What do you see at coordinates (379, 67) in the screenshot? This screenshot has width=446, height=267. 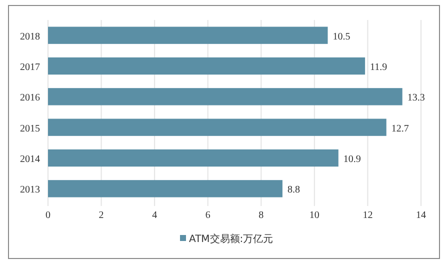 I see `data-label: 11.9` at bounding box center [379, 67].